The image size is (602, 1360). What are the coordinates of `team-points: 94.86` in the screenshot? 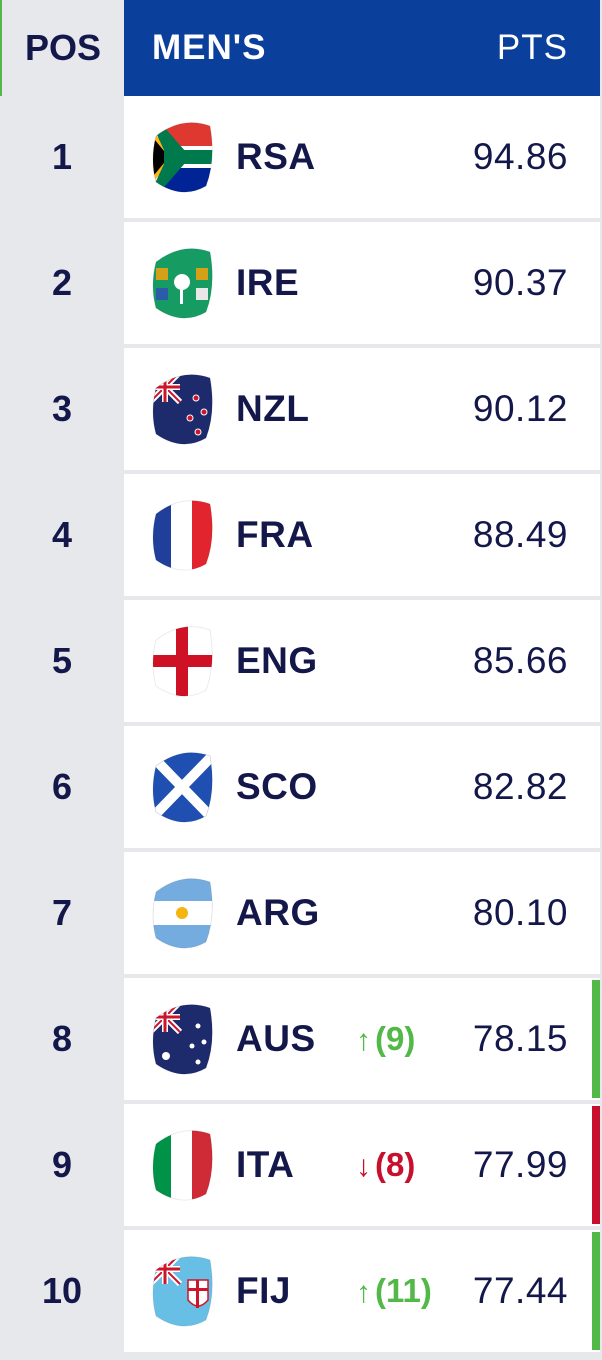 It's located at (520, 156).